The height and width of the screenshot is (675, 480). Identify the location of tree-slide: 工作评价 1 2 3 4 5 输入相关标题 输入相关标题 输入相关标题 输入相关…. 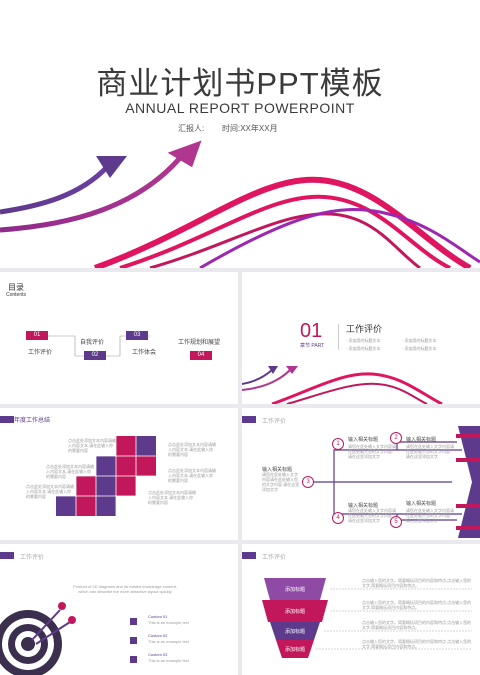
(361, 474).